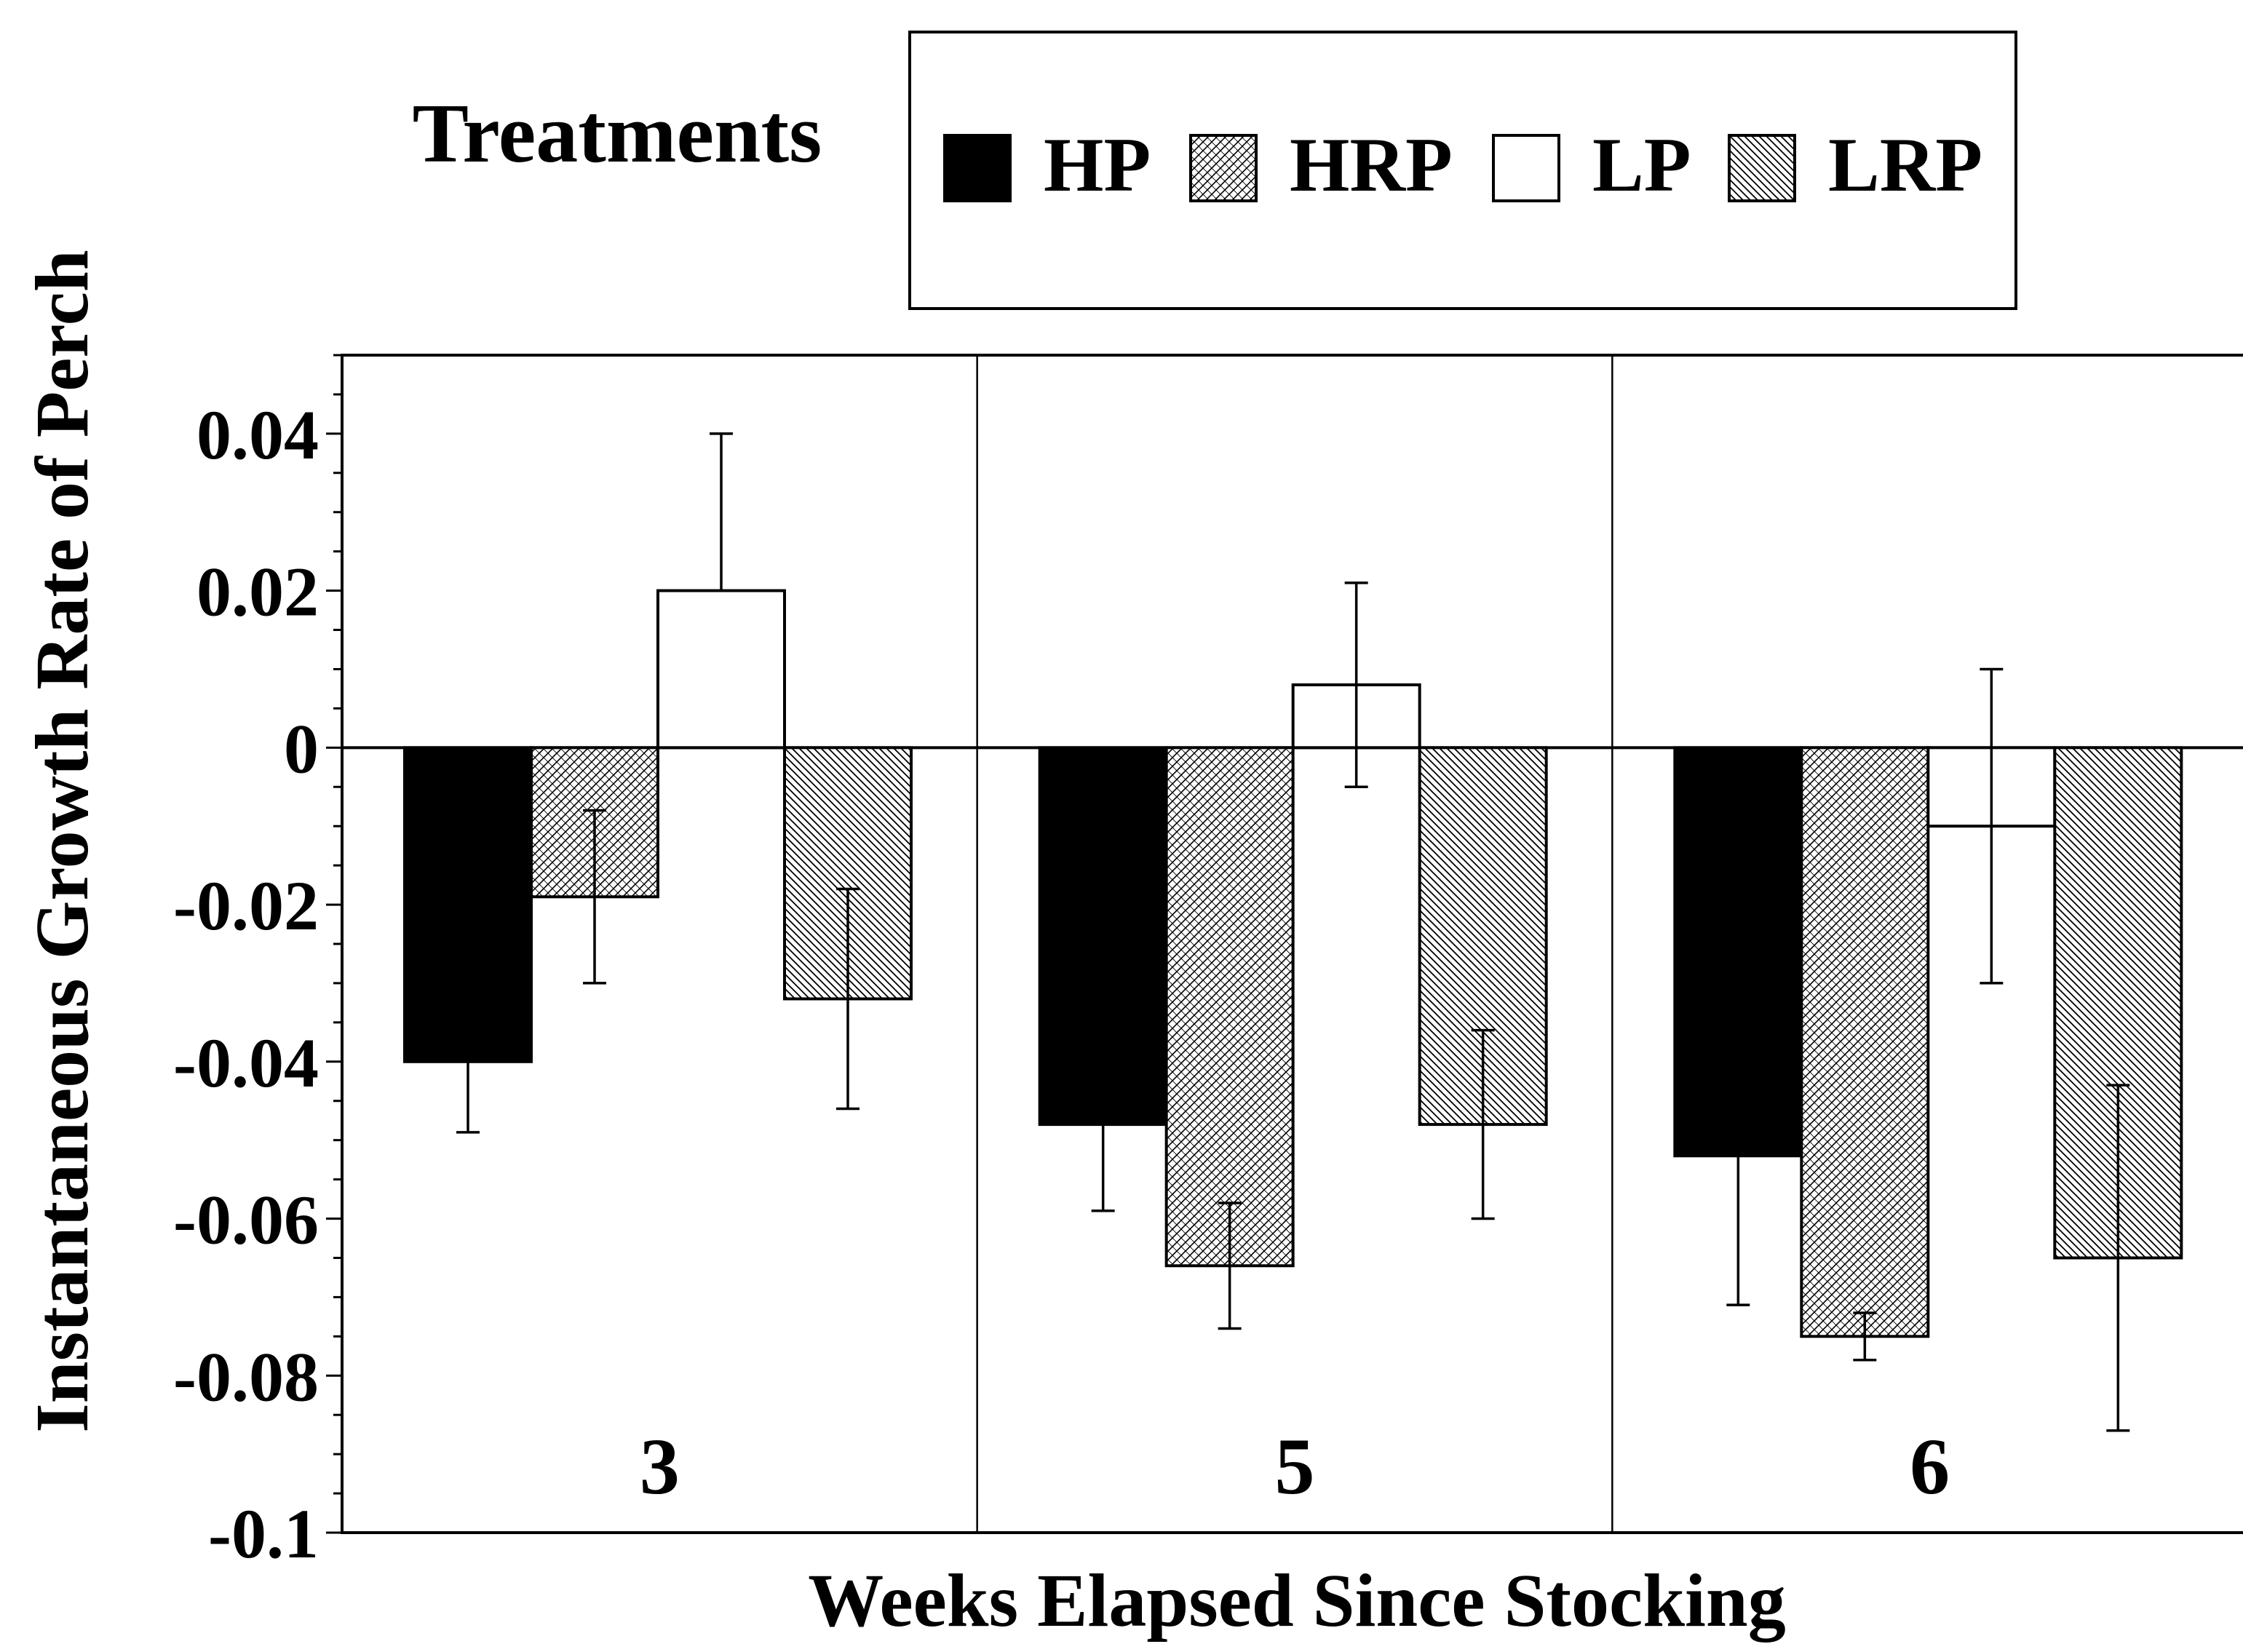 This screenshot has width=2243, height=1652. Describe the element at coordinates (1930, 1466) in the screenshot. I see `x-tick-label: 6` at that location.